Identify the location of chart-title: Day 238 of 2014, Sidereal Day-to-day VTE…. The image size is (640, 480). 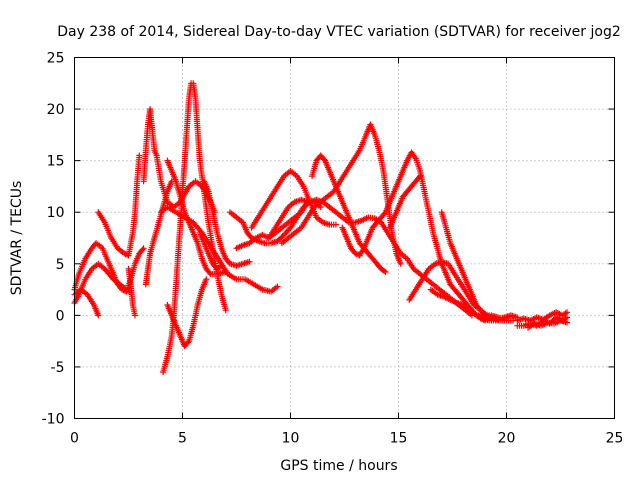
(338, 32).